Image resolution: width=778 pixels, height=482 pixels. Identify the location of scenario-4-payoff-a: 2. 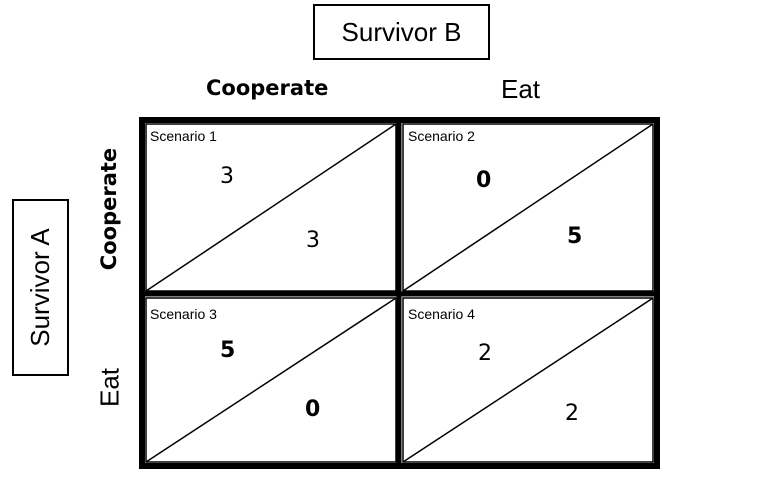
(485, 353).